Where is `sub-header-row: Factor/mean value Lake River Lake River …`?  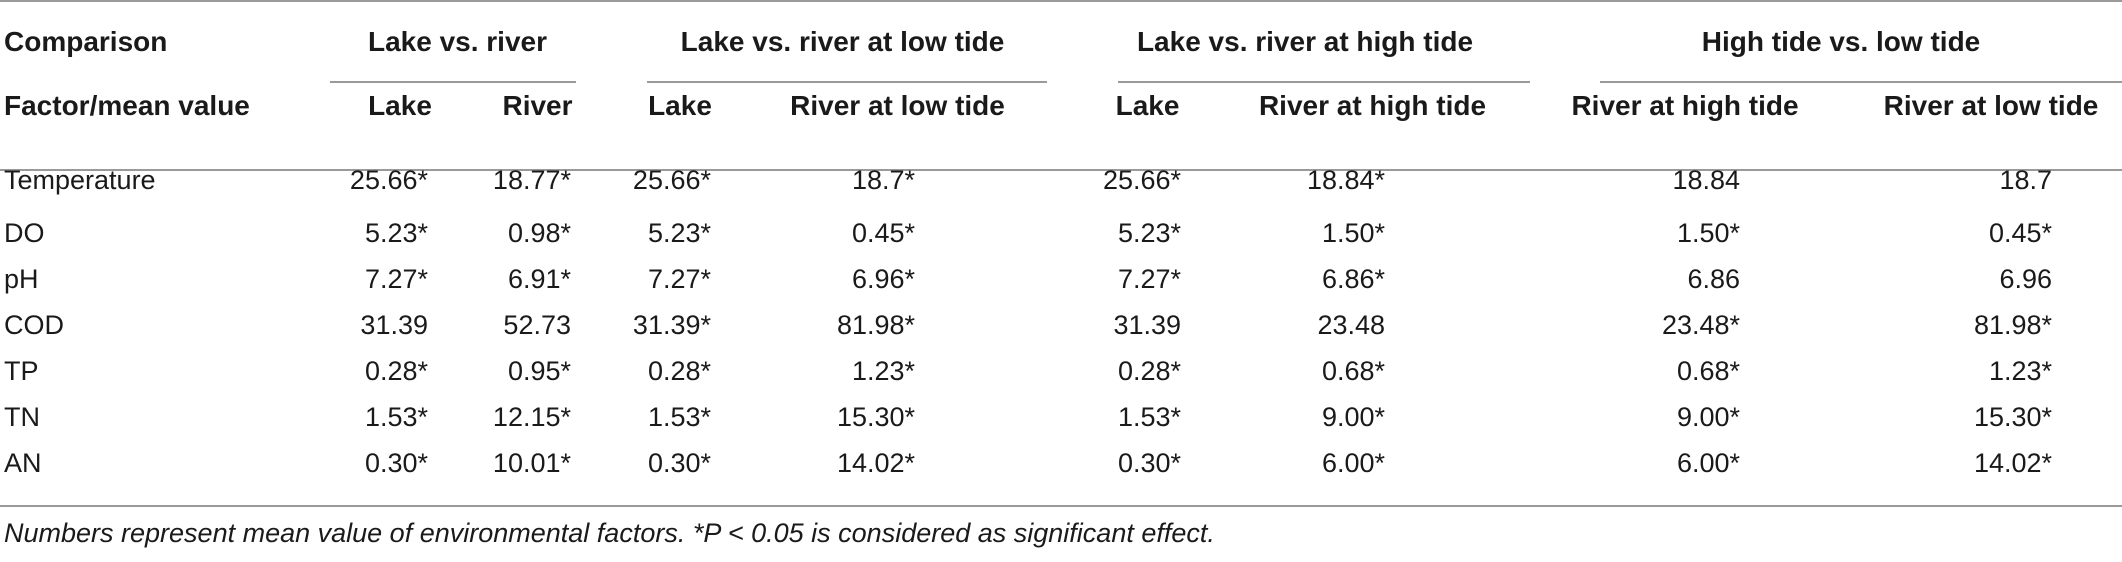 sub-header-row: Factor/mean value Lake River Lake River … is located at coordinates (1061, 106).